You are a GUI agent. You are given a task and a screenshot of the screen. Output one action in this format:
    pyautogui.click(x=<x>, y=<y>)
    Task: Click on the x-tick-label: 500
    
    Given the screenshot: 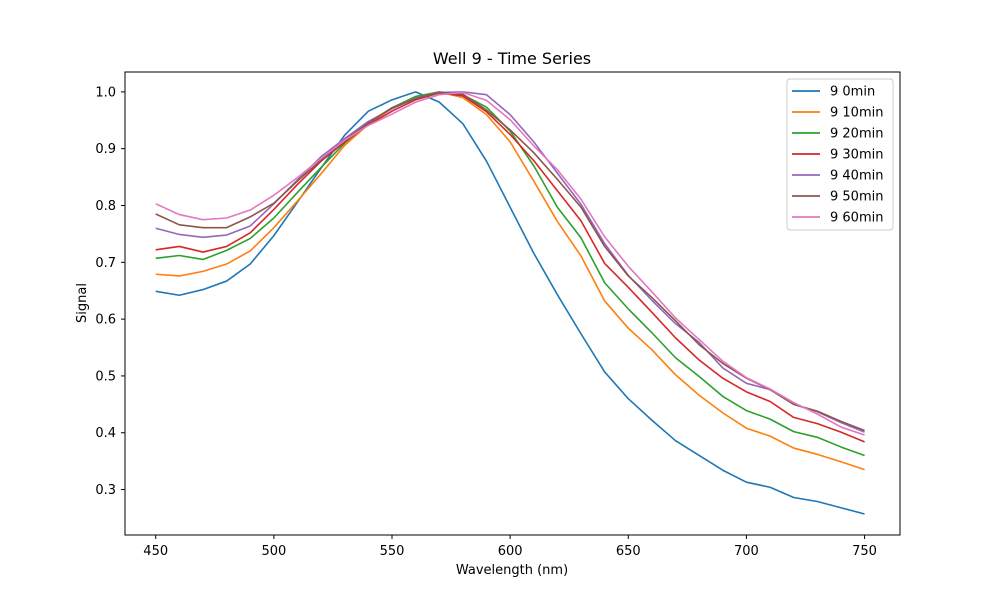 What is the action you would take?
    pyautogui.click(x=273, y=551)
    